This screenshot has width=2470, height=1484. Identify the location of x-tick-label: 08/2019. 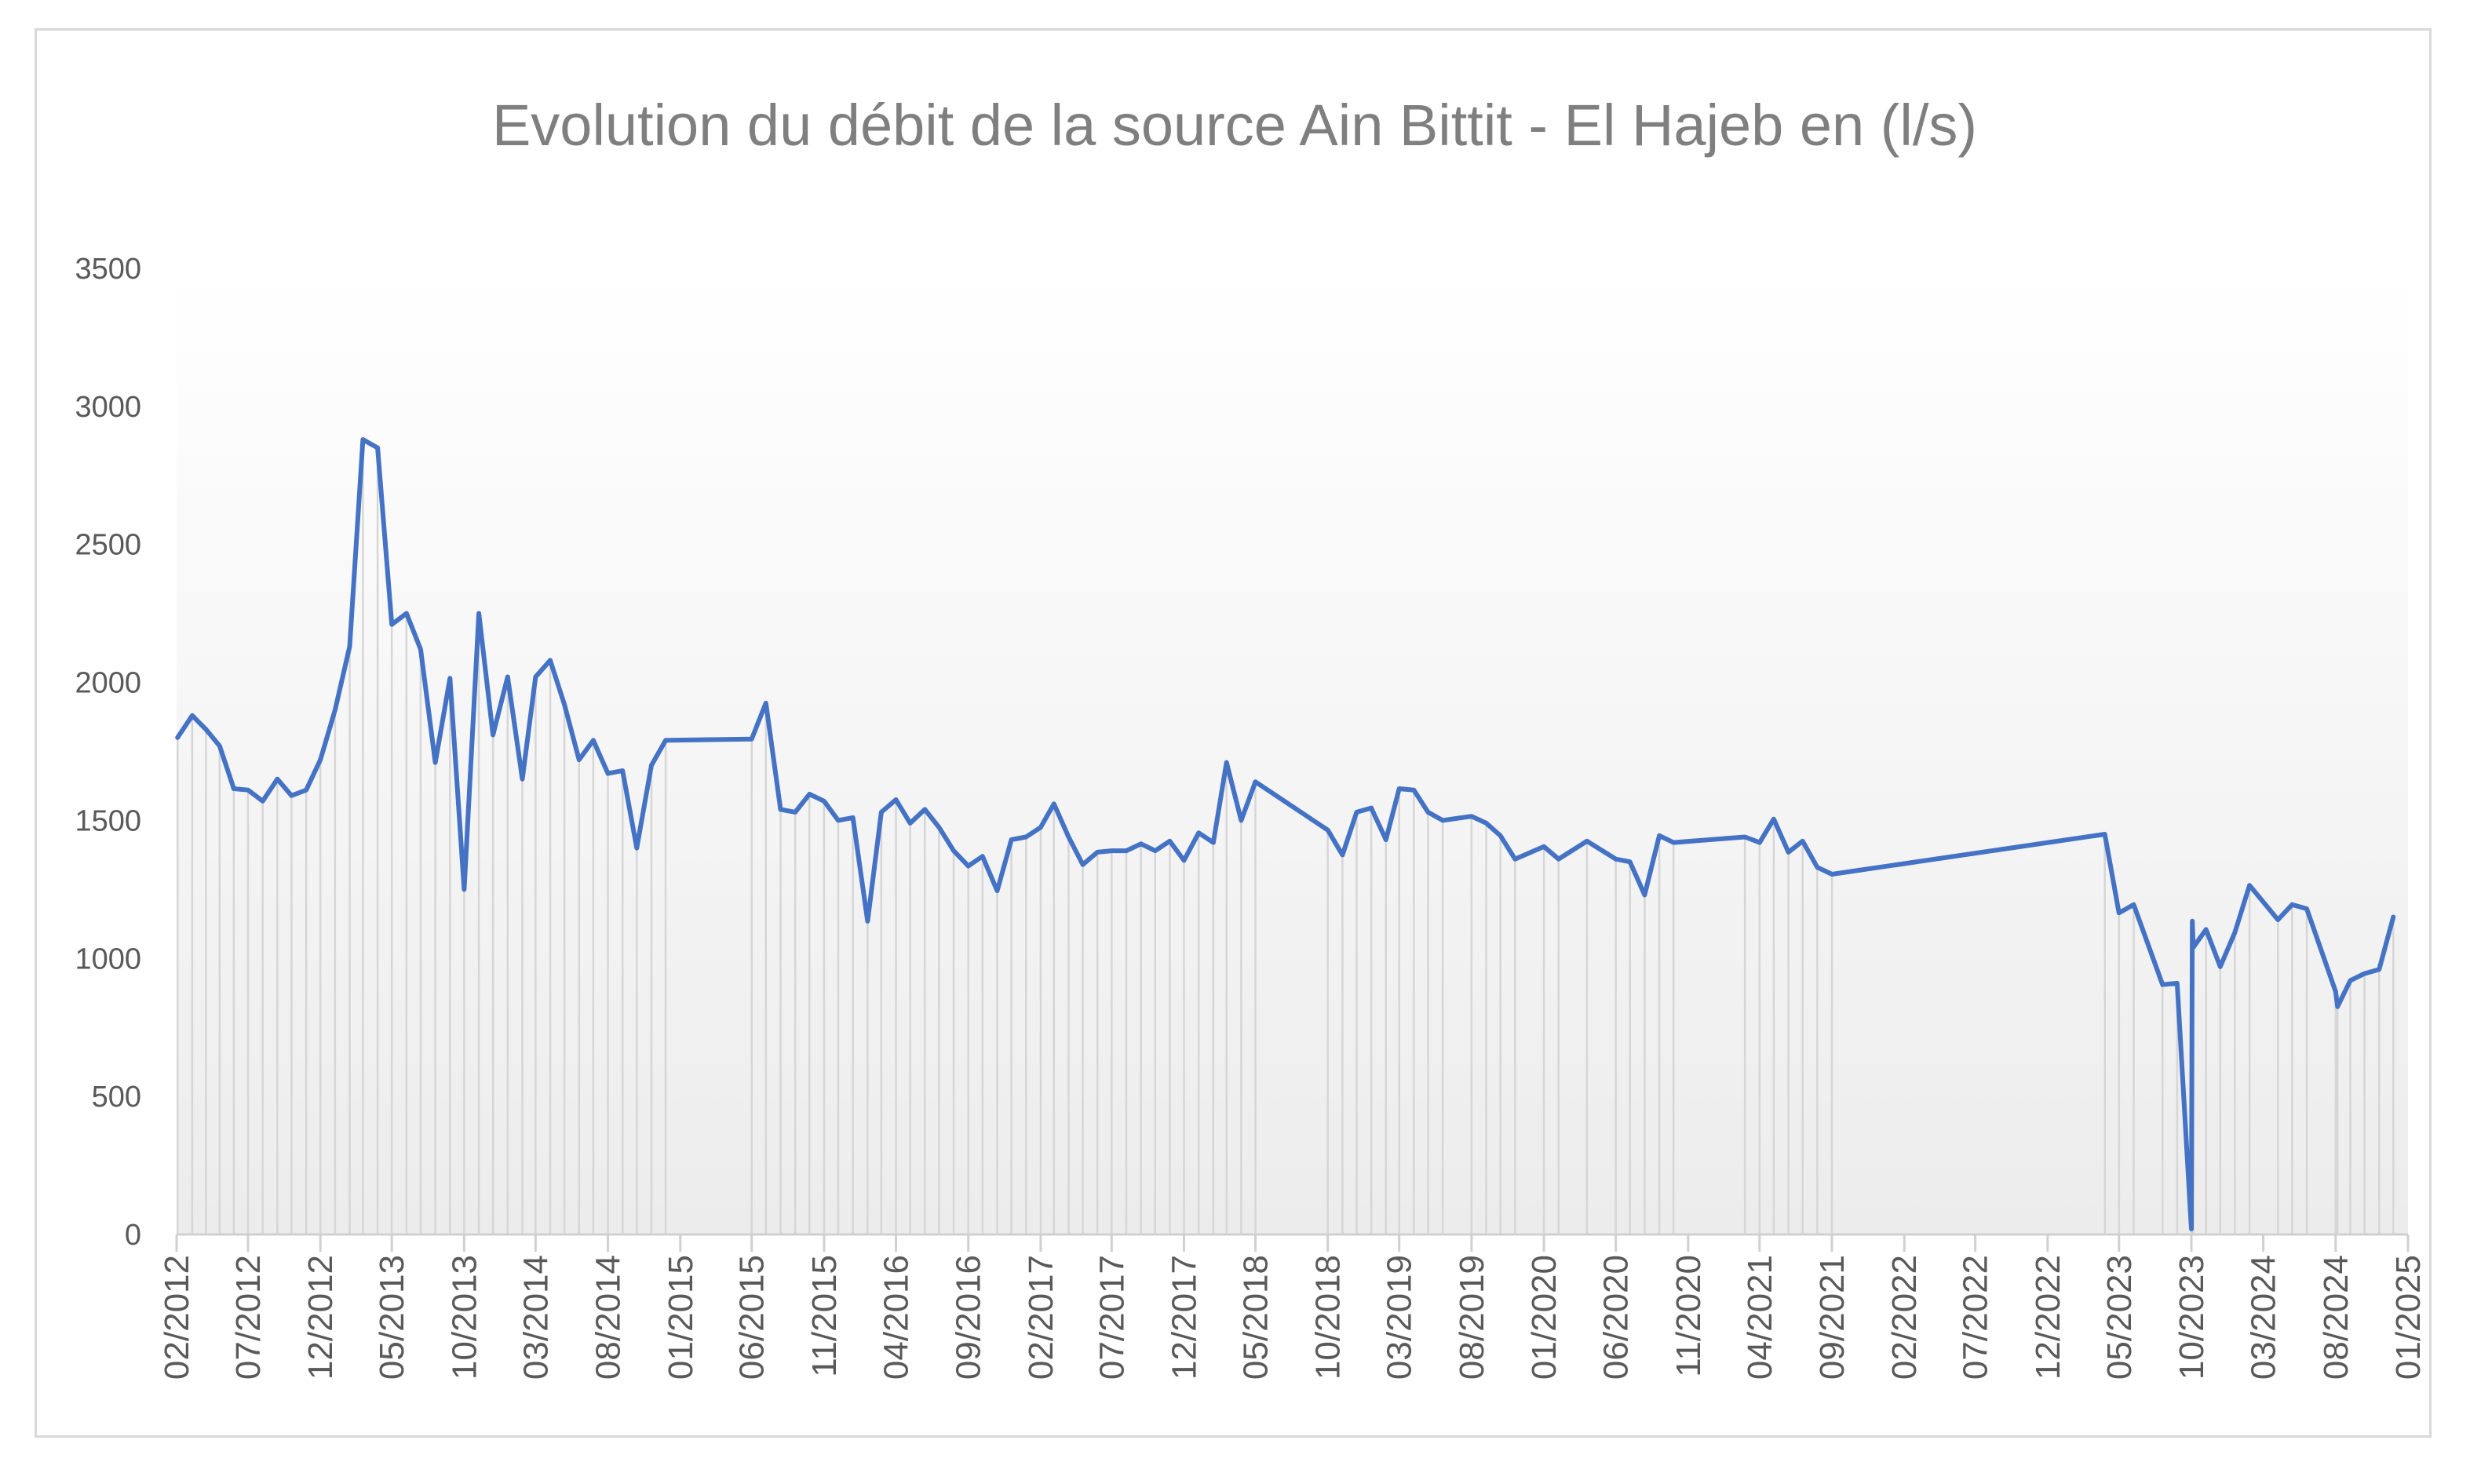
(1472, 1317).